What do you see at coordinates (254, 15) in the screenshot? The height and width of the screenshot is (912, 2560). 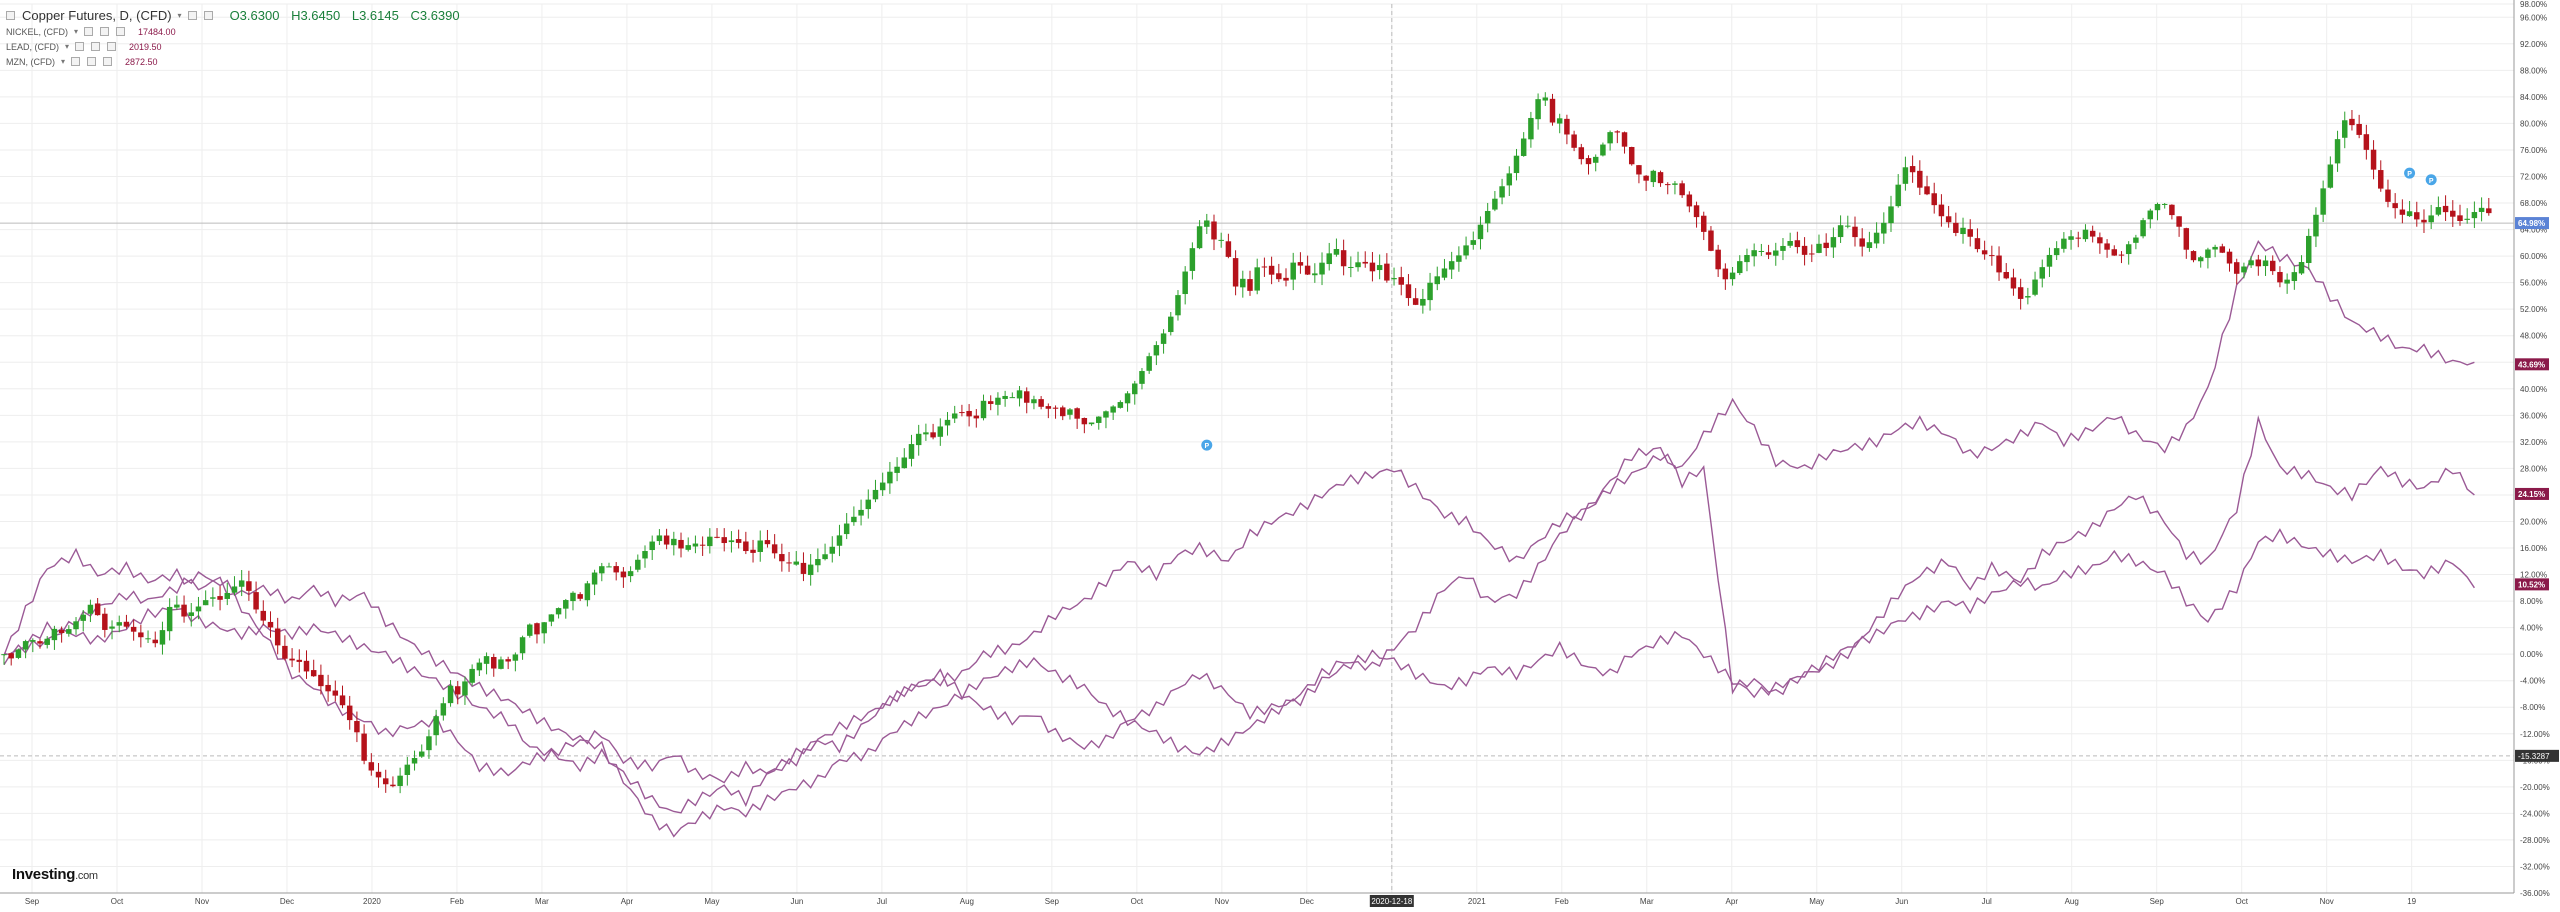 I see `open-value: O3.6300` at bounding box center [254, 15].